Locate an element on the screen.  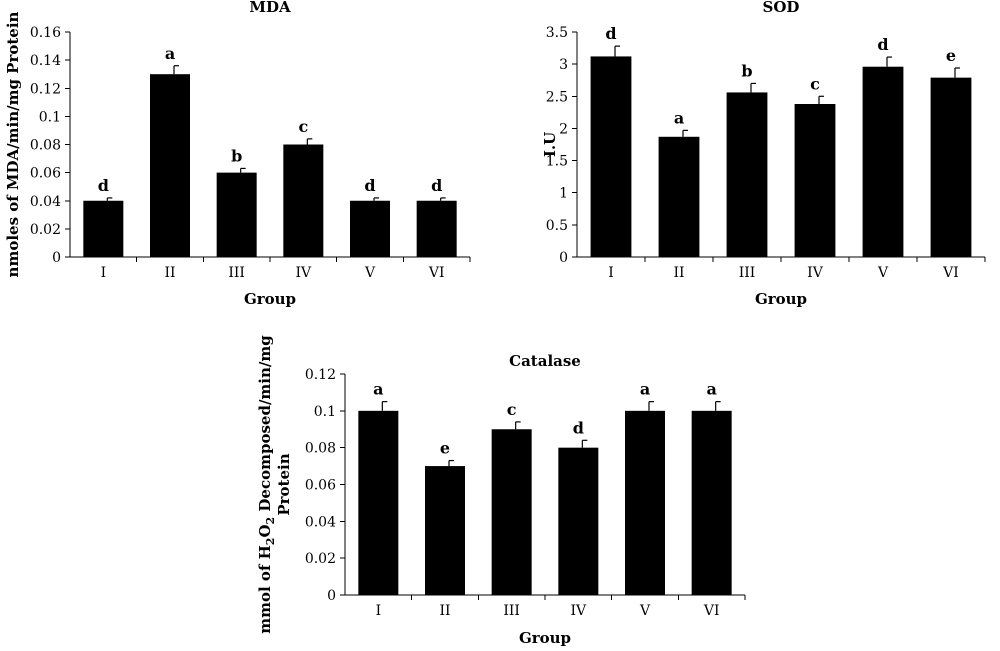
catalase-significance-letter: d is located at coordinates (578, 427).